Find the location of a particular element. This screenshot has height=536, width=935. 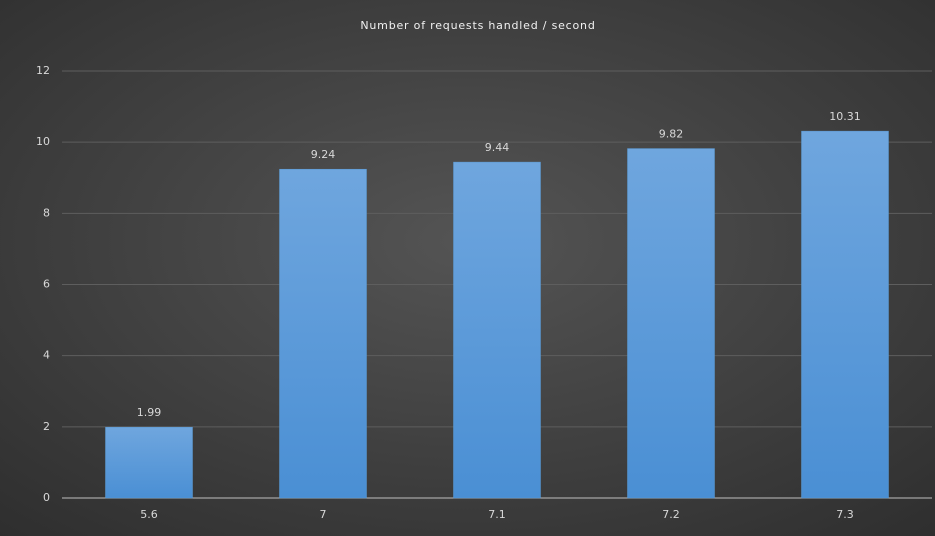

y-tick-label: 2 is located at coordinates (46, 426).